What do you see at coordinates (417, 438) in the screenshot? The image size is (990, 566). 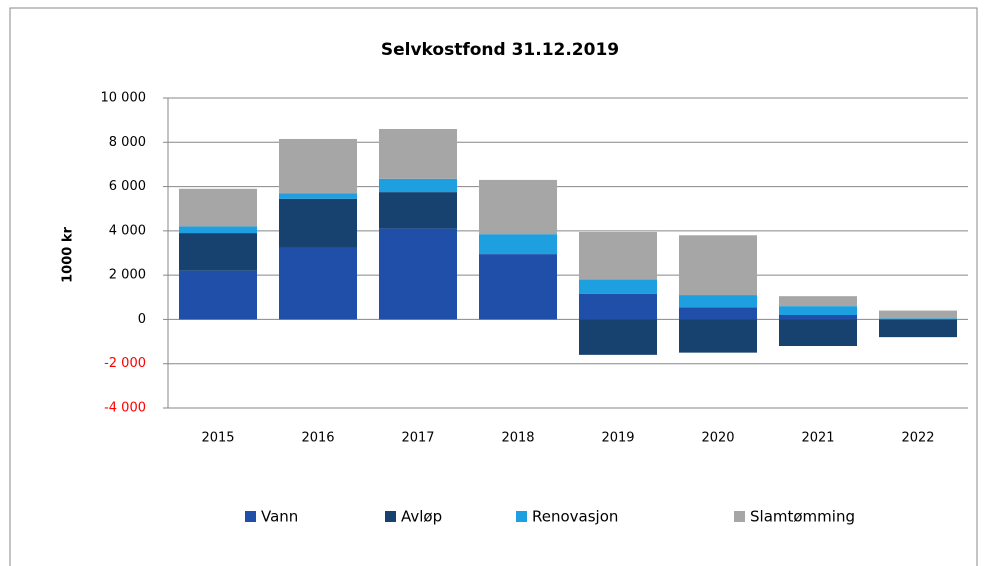 I see `x-tick-label: 2017` at bounding box center [417, 438].